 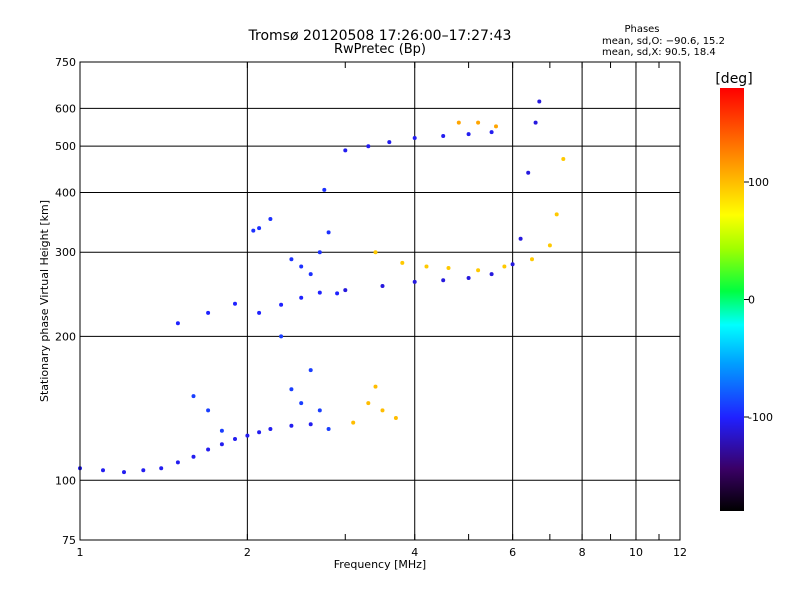 What do you see at coordinates (751, 300) in the screenshot?
I see `colorbar-tick-label: 0` at bounding box center [751, 300].